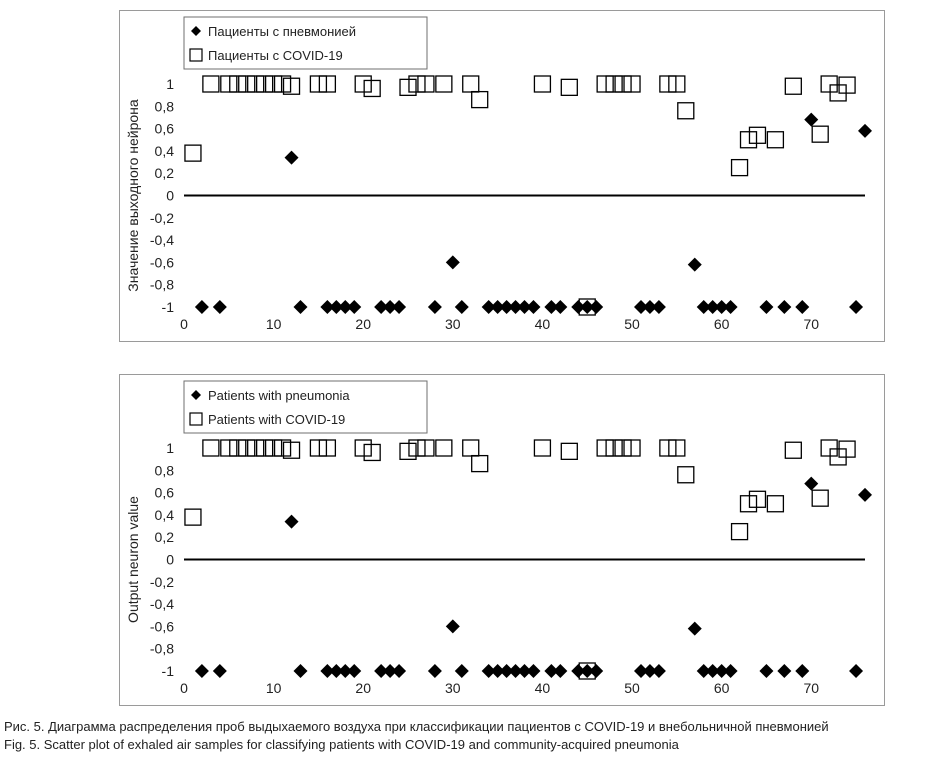 This screenshot has height=763, width=936. I want to click on y-tick-label: 1, so click(170, 448).